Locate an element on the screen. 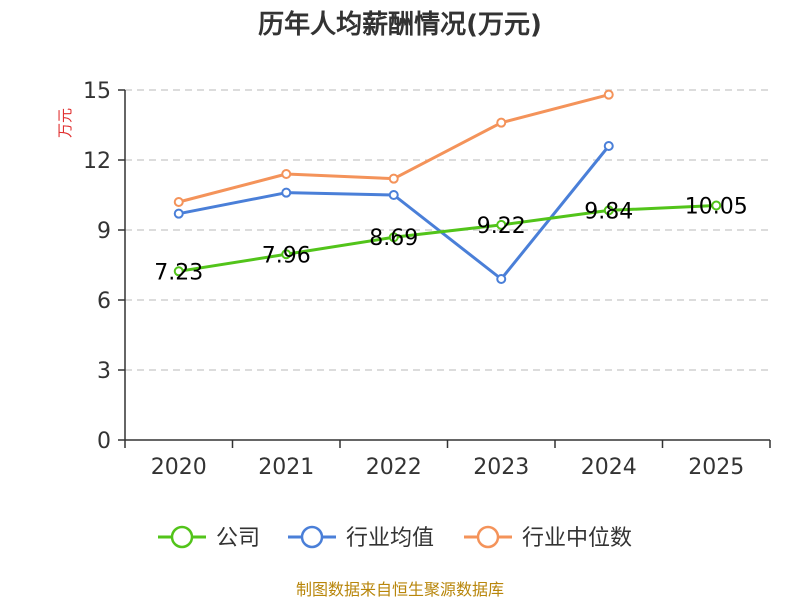 Image resolution: width=800 pixels, height=600 pixels. y-axis-label: 万元 is located at coordinates (65, 123).